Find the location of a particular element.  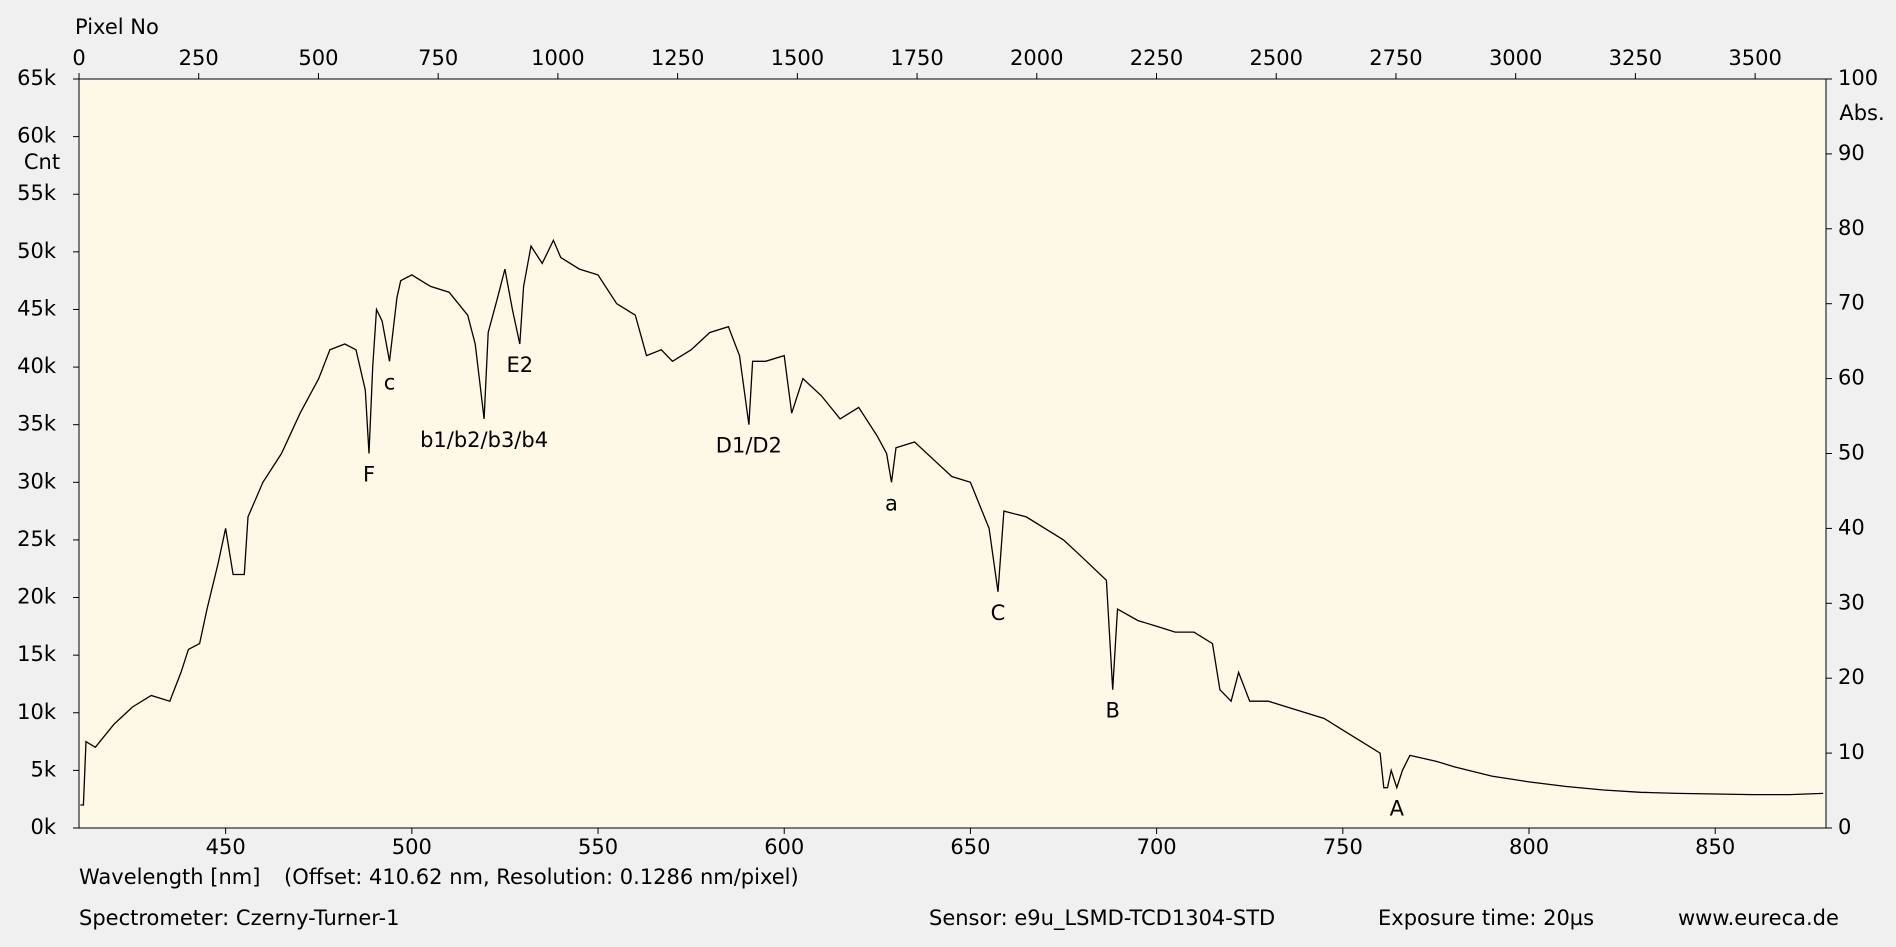

y-tick-label: 10k is located at coordinates (37, 712).